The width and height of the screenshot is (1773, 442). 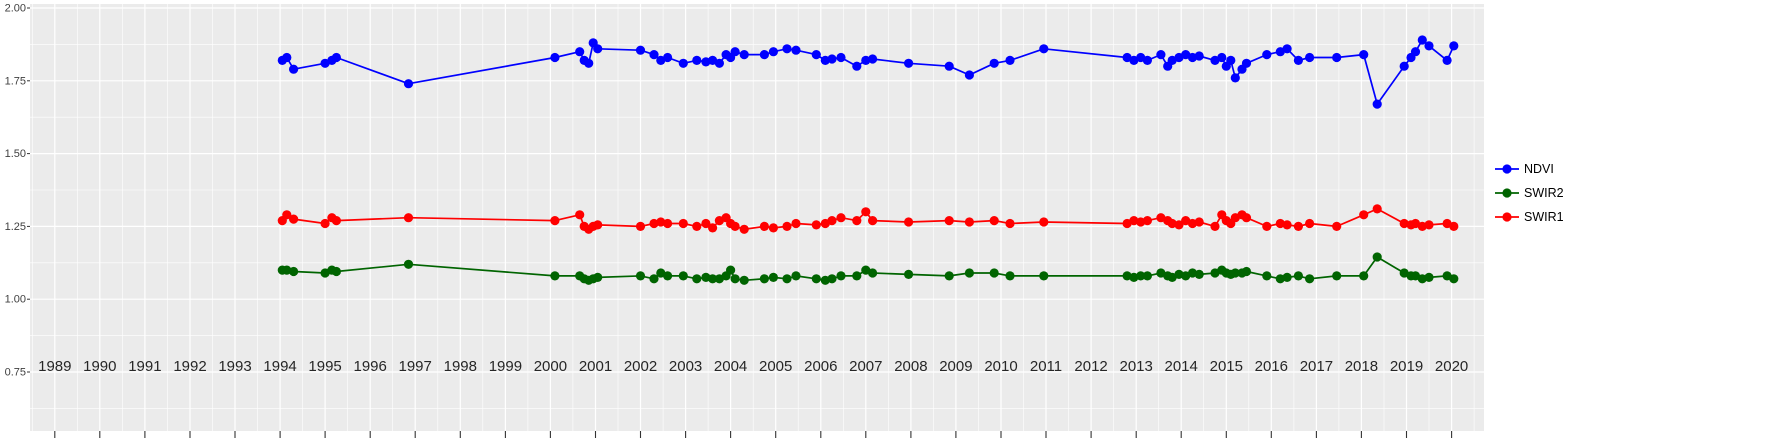 What do you see at coordinates (1451, 366) in the screenshot?
I see `x-axis-label: 2020` at bounding box center [1451, 366].